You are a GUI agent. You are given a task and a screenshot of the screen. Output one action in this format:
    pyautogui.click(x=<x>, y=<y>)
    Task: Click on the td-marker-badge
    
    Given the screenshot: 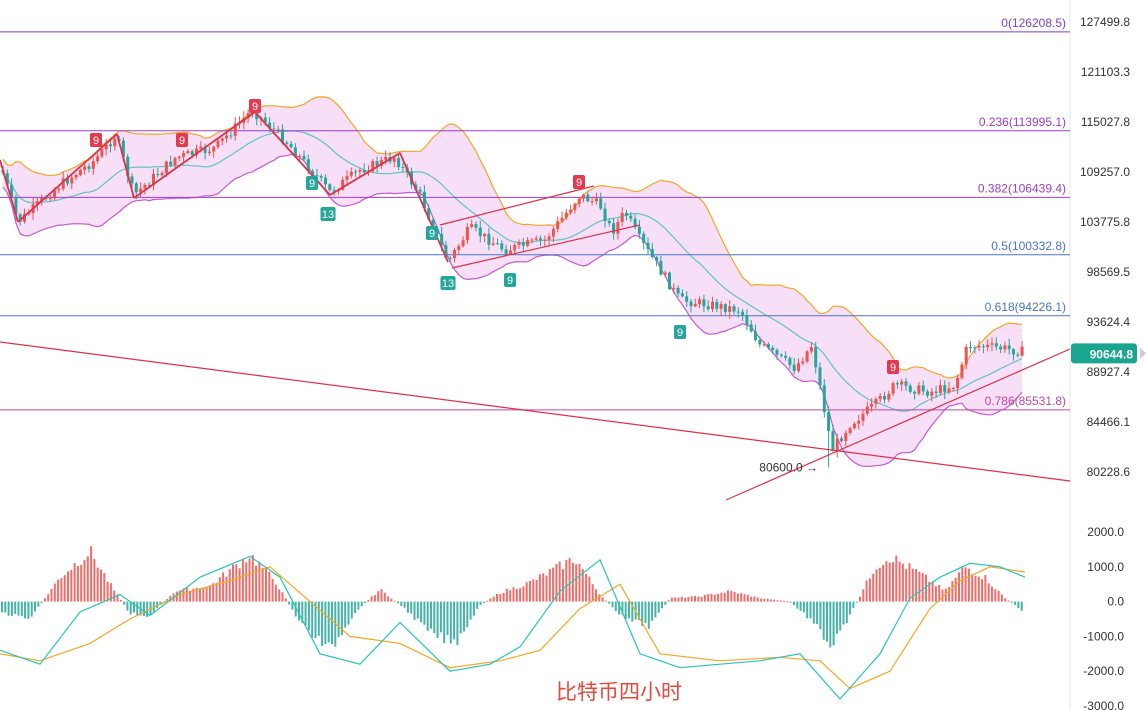 What is the action you would take?
    pyautogui.click(x=255, y=106)
    